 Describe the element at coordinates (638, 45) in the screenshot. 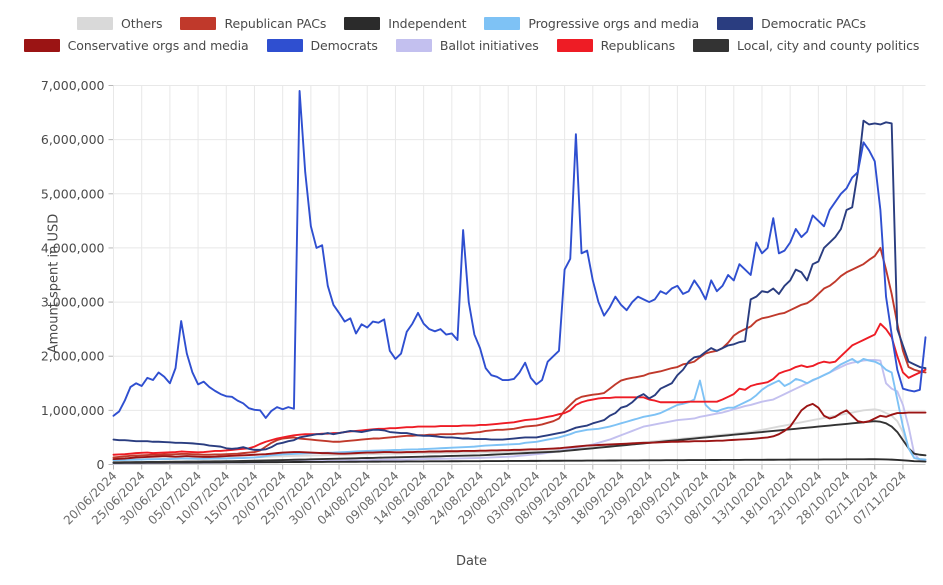

I see `legend-label: Republicans` at that location.